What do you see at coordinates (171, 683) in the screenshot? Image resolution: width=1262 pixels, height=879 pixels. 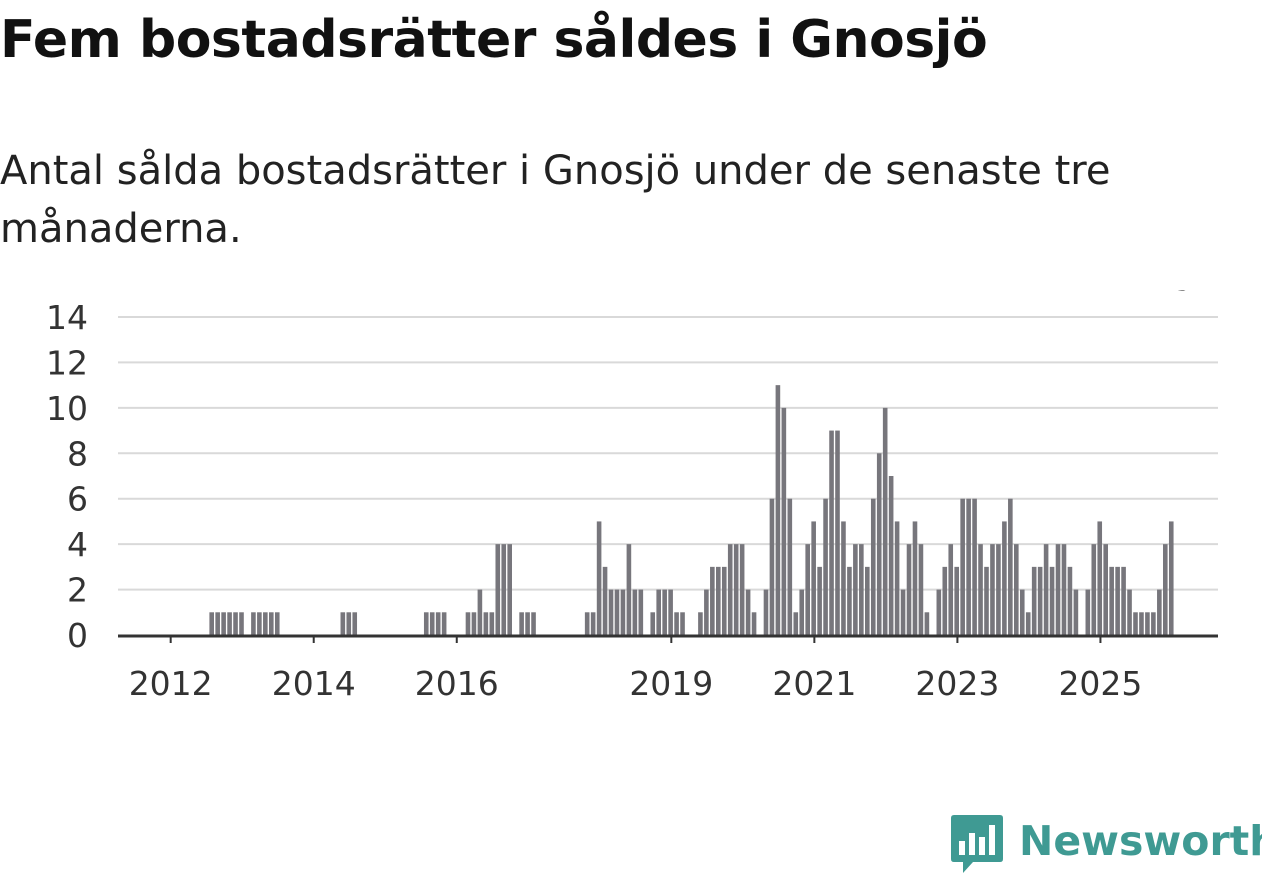 I see `x-tick-label-2012: 2012` at bounding box center [171, 683].